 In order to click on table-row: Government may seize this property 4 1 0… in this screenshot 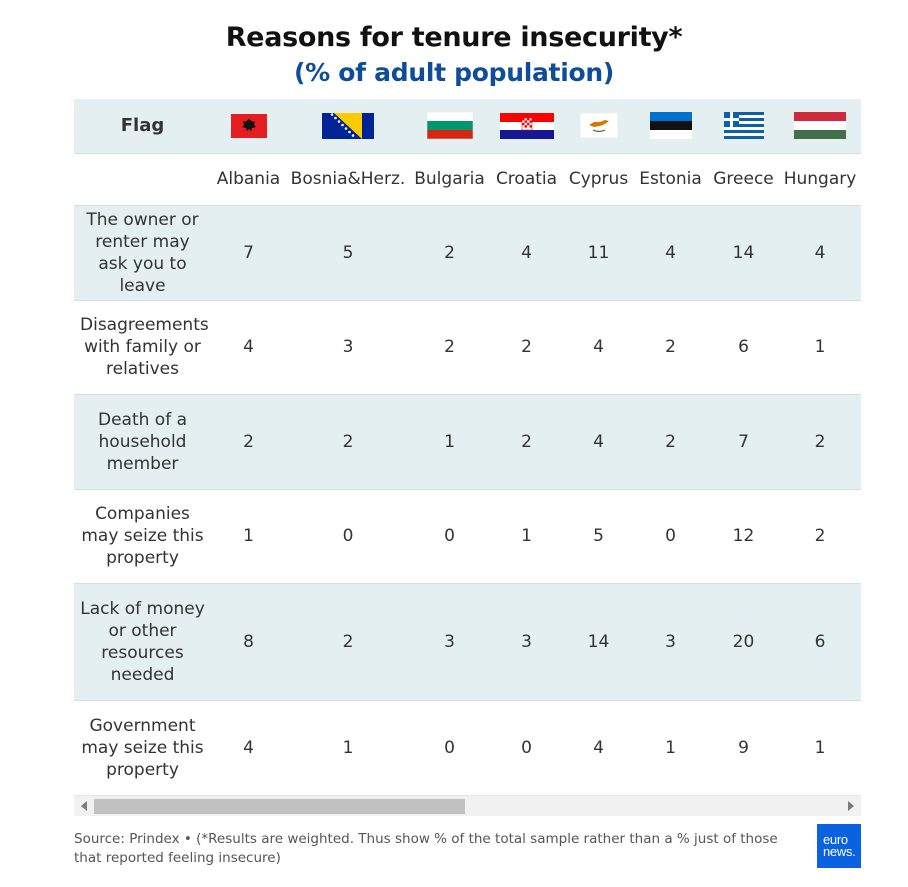, I will do `click(467, 747)`.